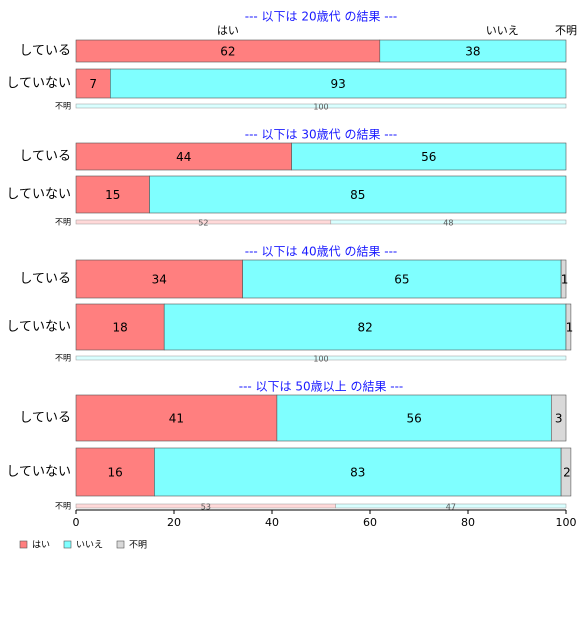 The width and height of the screenshot is (580, 641). What do you see at coordinates (502, 30) in the screenshot?
I see `header-label-no: いいえ` at bounding box center [502, 30].